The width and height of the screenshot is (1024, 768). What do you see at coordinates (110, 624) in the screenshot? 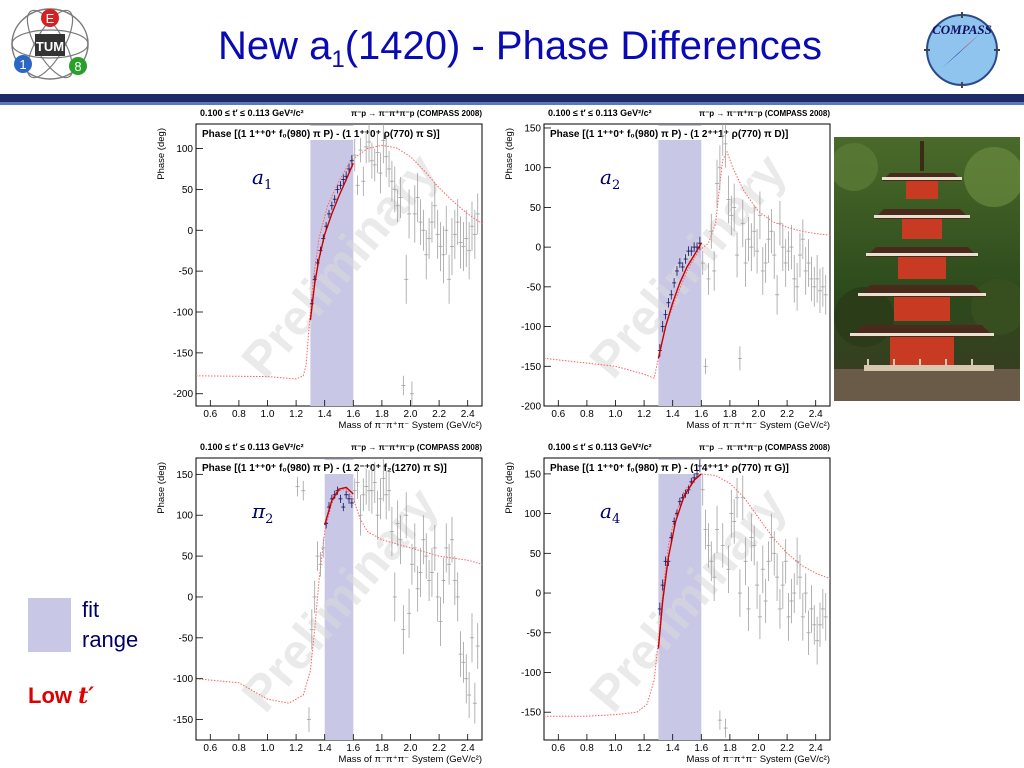
I see `fit-range-legend-label: fit range` at bounding box center [110, 624].